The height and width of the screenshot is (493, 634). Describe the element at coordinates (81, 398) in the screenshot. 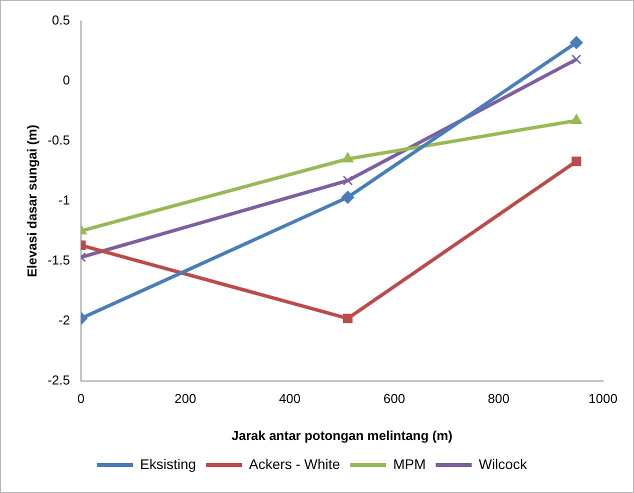

I see `x-tick-label: 0` at that location.